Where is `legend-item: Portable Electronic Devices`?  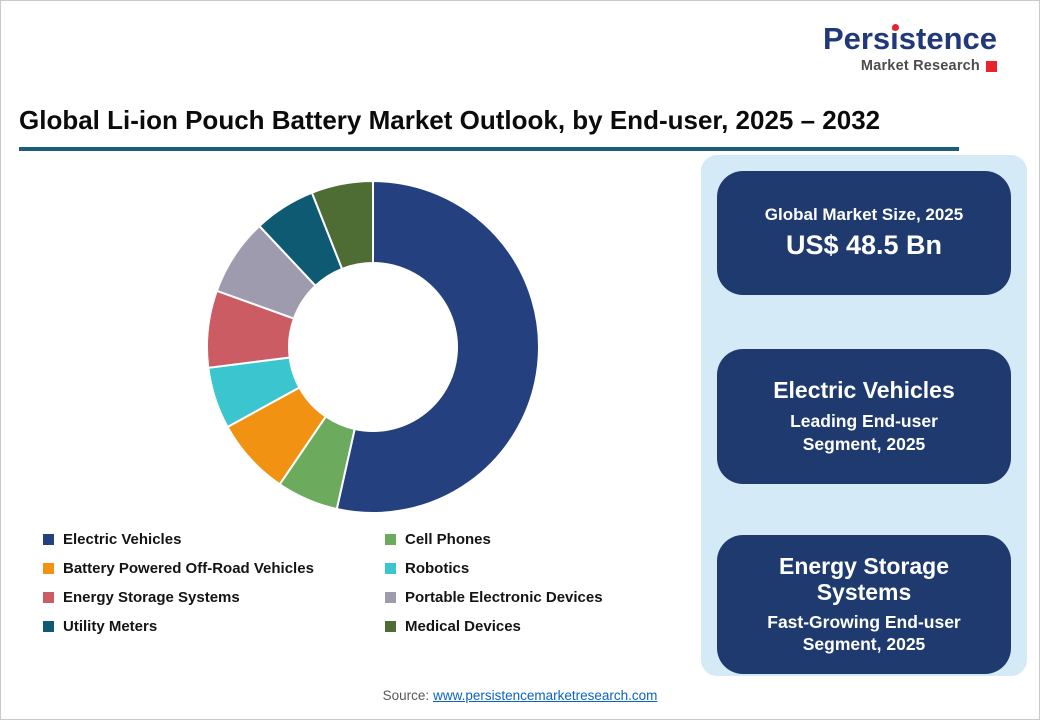
legend-item: Portable Electronic Devices is located at coordinates (535, 597).